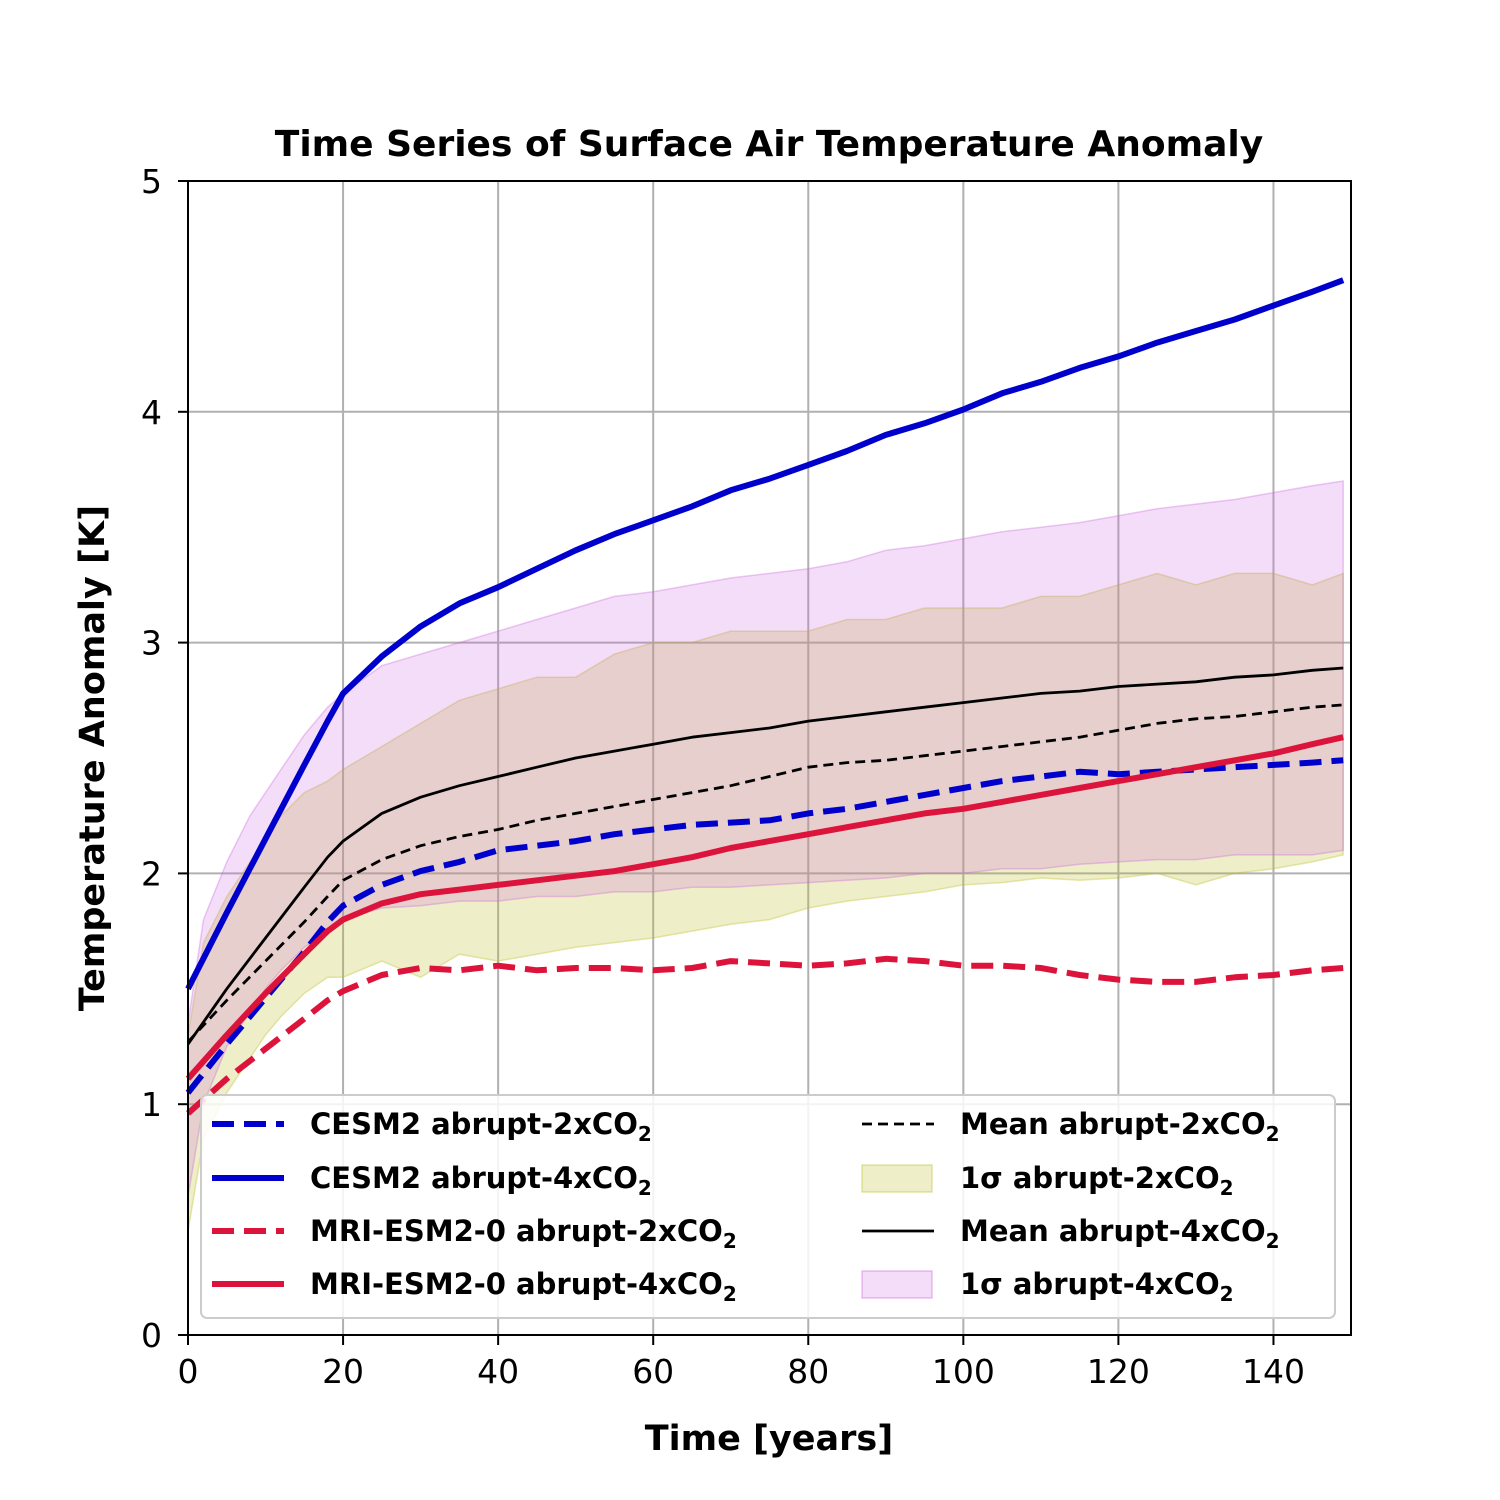  What do you see at coordinates (1097, 1180) in the screenshot?
I see `legend-label: 1σ abrupt-2xCO2` at bounding box center [1097, 1180].